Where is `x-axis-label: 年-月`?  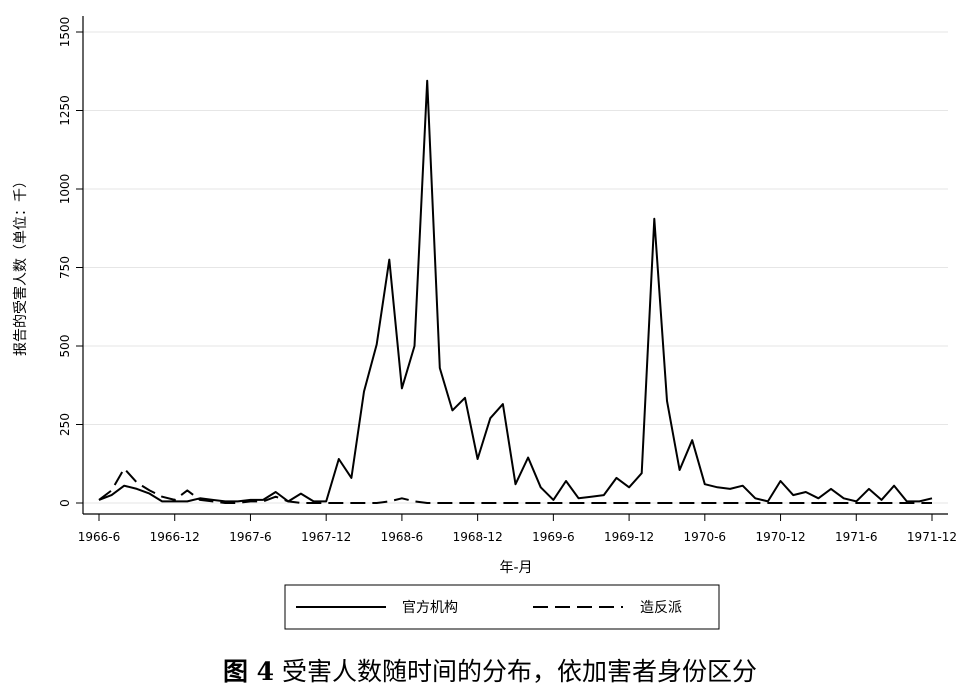 x-axis-label: 年-月 is located at coordinates (515, 568).